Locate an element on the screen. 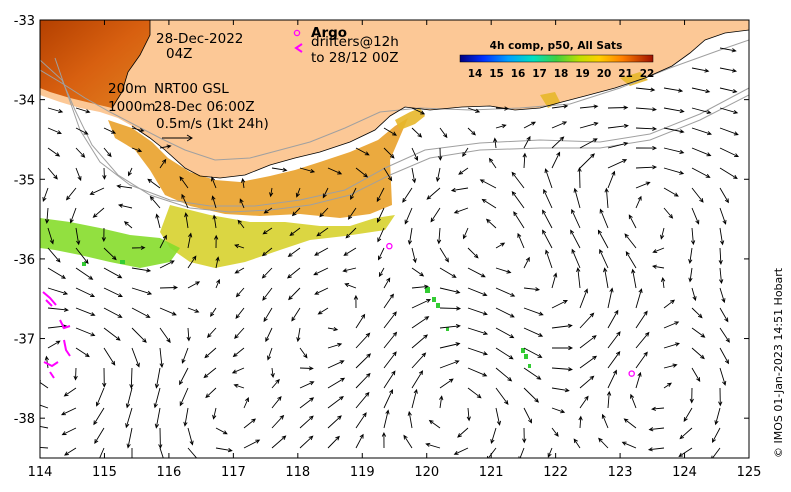  colorbar-ticks: 14 15 16 17 18 19 20 21 22 is located at coordinates (561, 74).